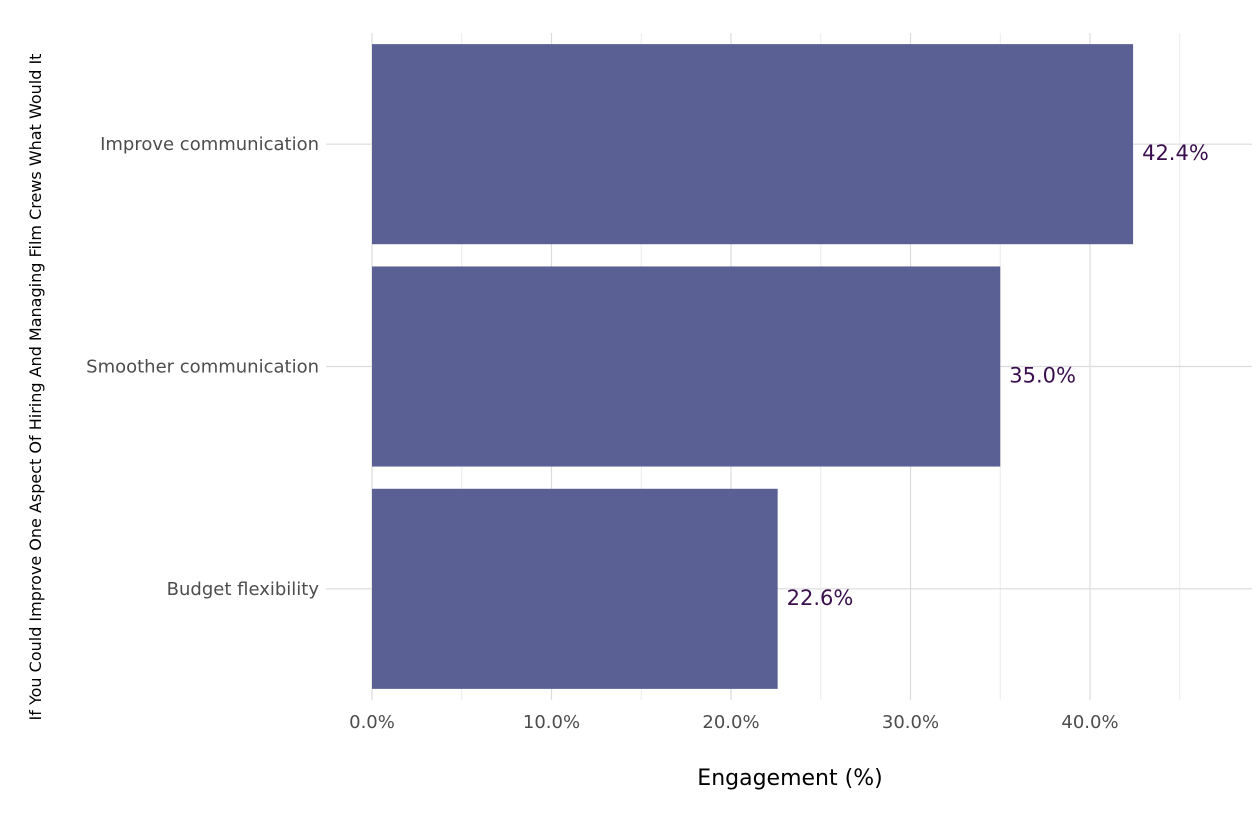 This screenshot has width=1259, height=818. What do you see at coordinates (551, 722) in the screenshot?
I see `x-tick-label: 10.0%` at bounding box center [551, 722].